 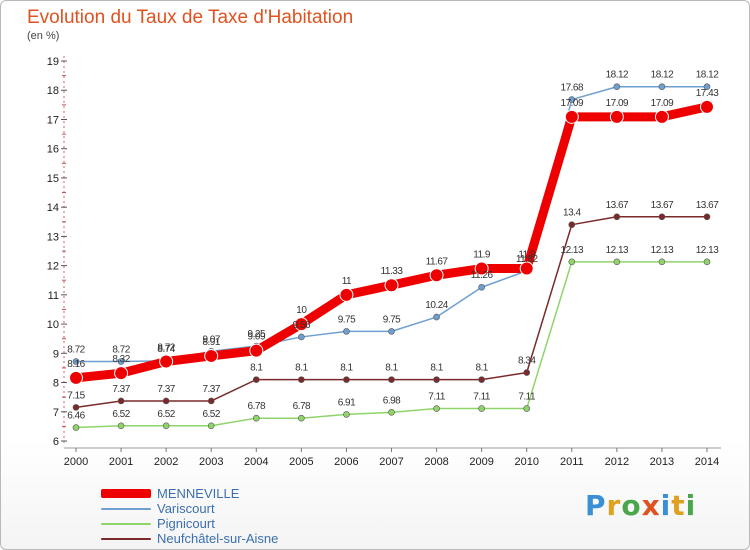 I want to click on data-label: 9.56, so click(x=302, y=325).